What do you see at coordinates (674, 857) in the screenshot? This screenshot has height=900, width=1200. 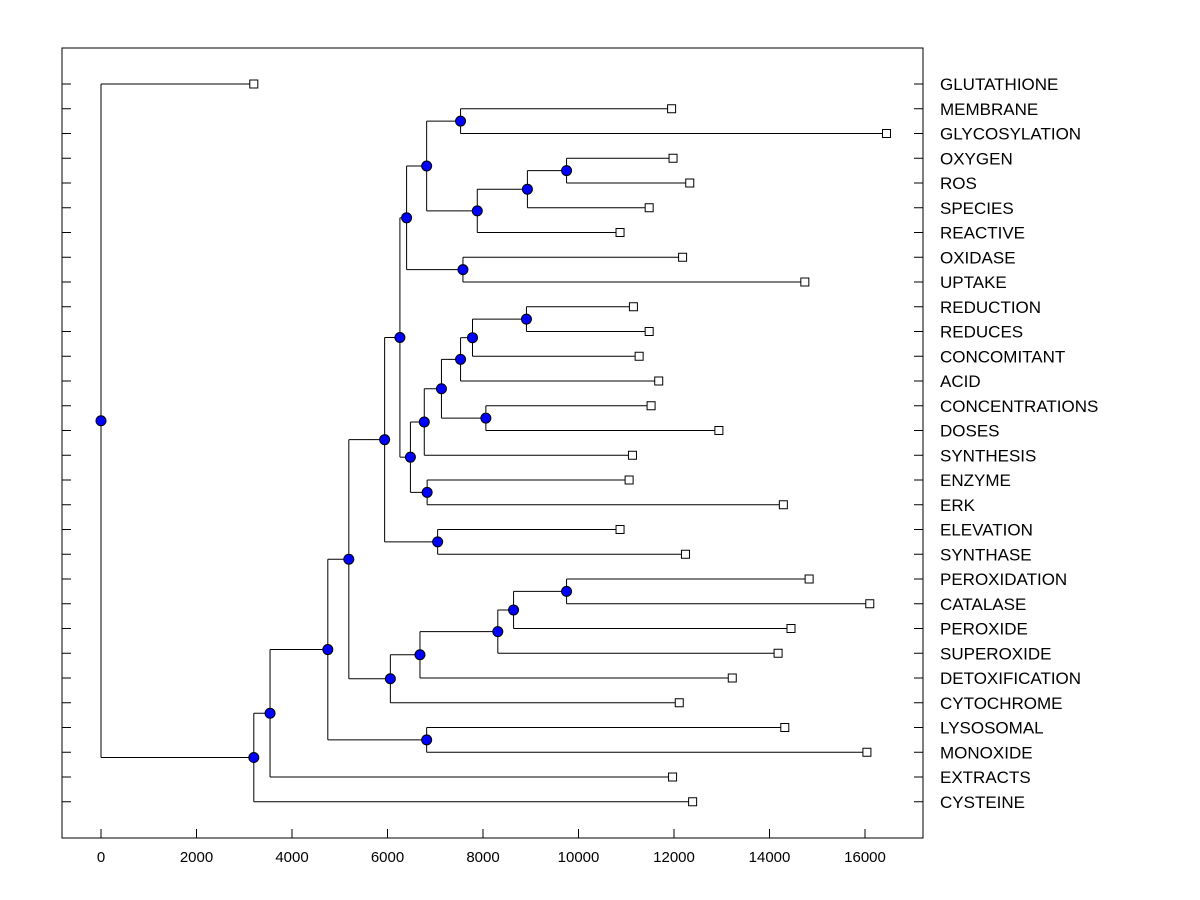 I see `x-tick-label: 12000` at bounding box center [674, 857].